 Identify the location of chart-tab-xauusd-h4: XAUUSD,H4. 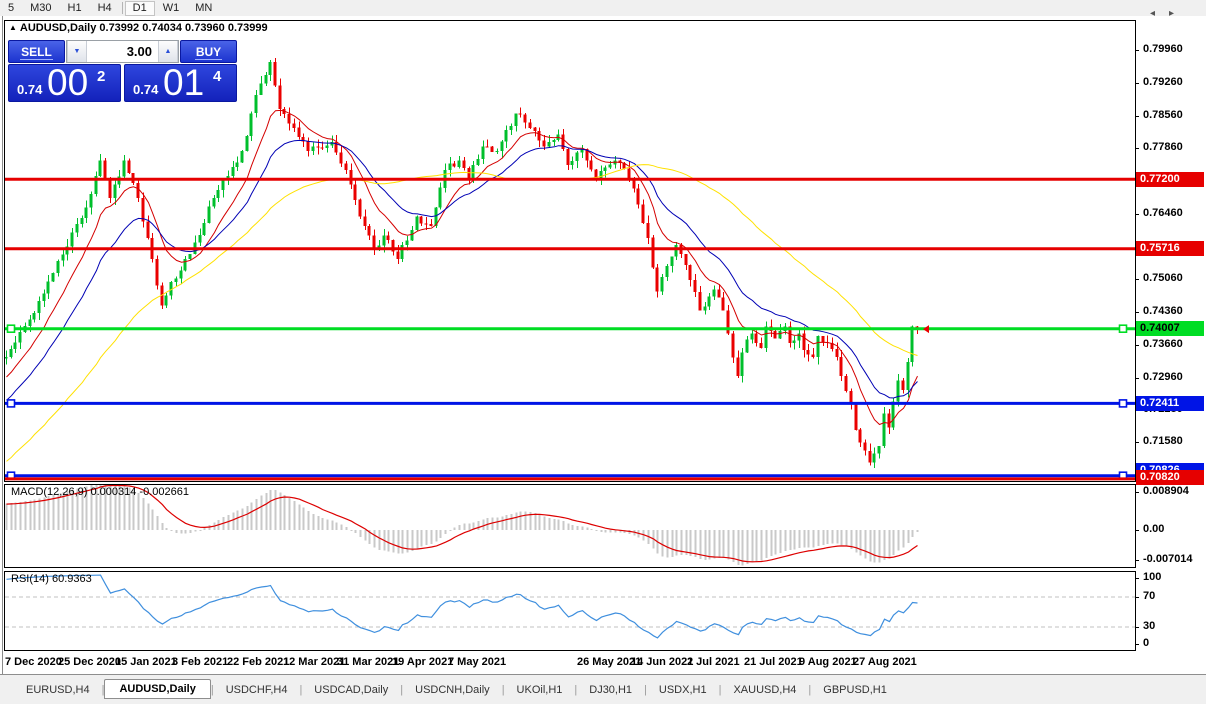
(765, 689).